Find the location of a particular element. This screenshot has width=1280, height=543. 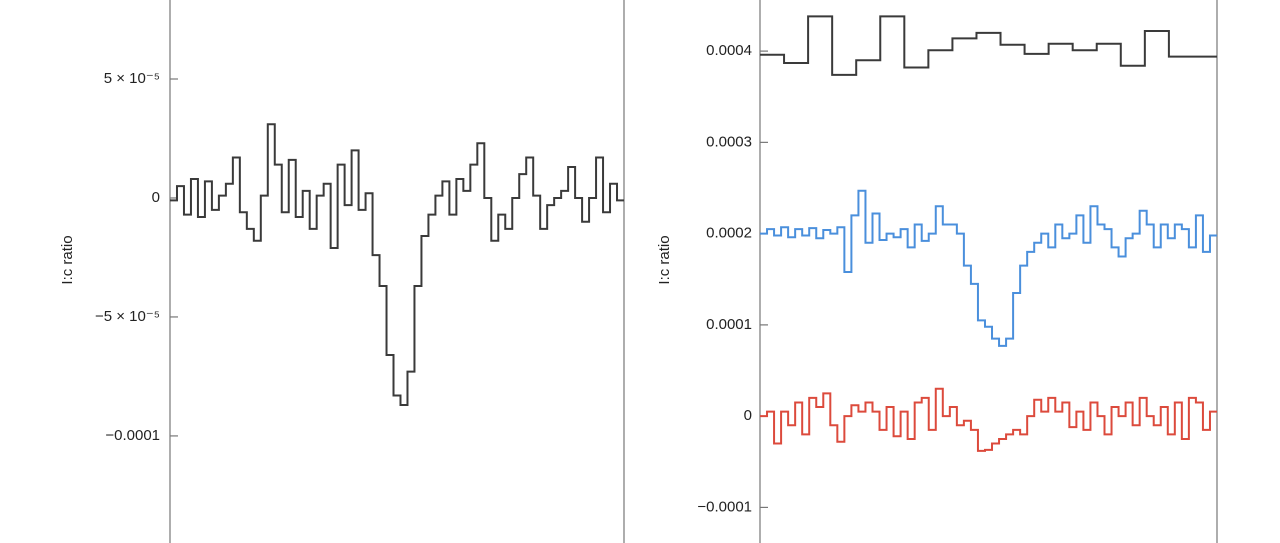

y-tick-label: 5 × 10⁻⁵ is located at coordinates (132, 78).